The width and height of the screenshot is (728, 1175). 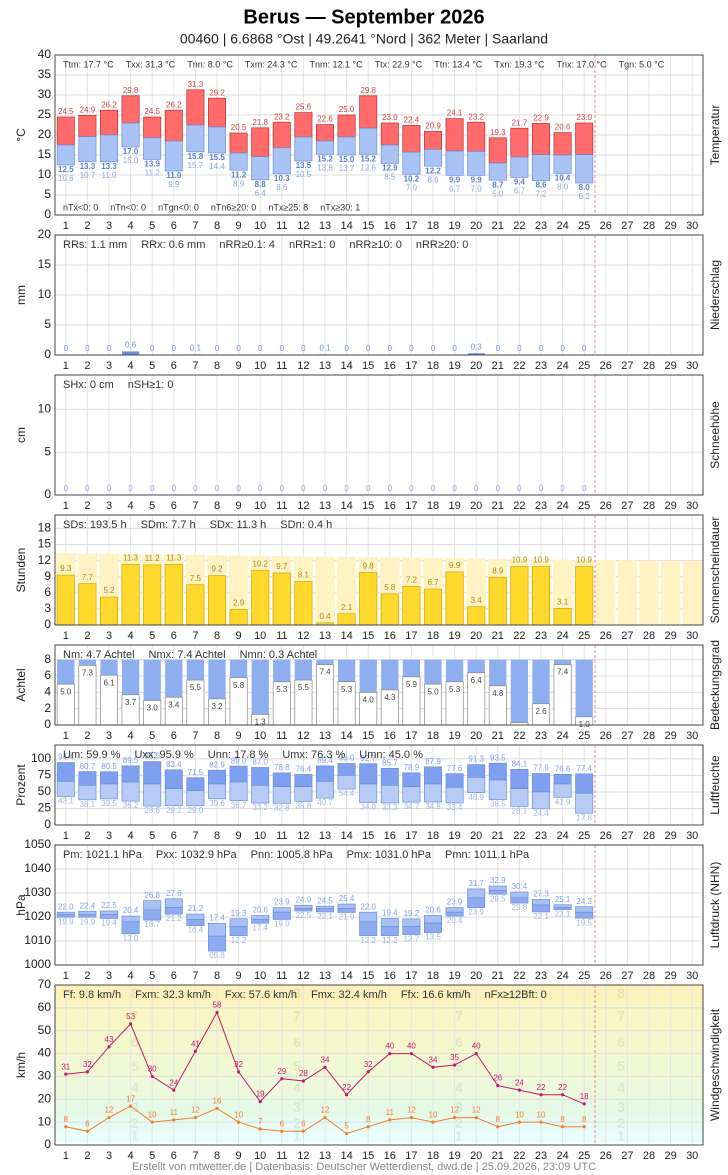 I want to click on y-tick-label: 10, so click(x=45, y=294).